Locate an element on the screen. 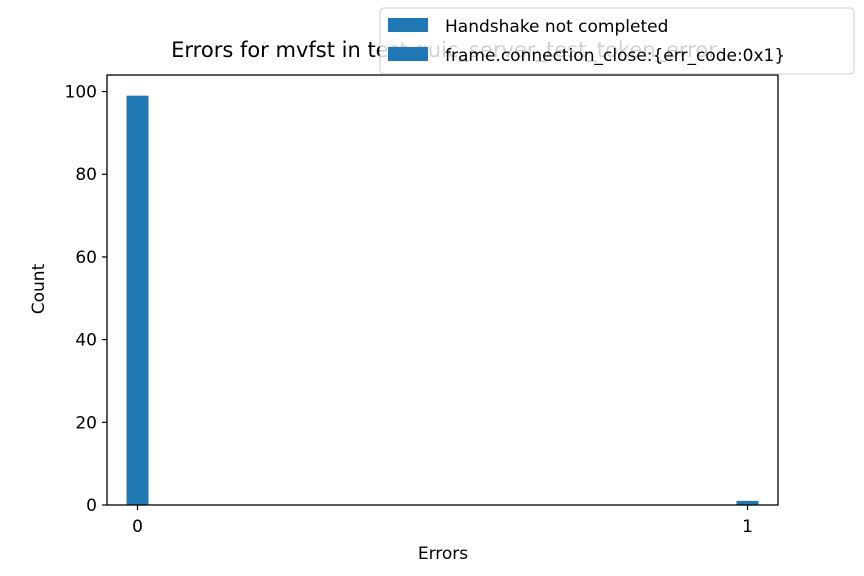 Image resolution: width=864 pixels, height=576 pixels. x-axis-label: Errors is located at coordinates (443, 554).